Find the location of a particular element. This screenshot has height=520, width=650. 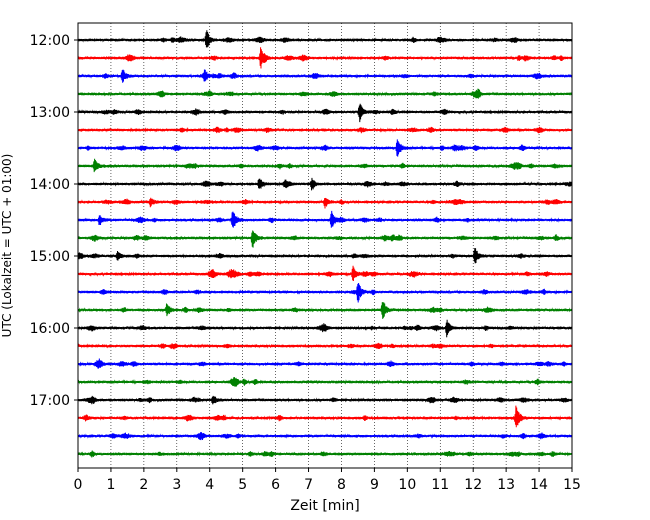

x-tick-label: 15 is located at coordinates (572, 485).